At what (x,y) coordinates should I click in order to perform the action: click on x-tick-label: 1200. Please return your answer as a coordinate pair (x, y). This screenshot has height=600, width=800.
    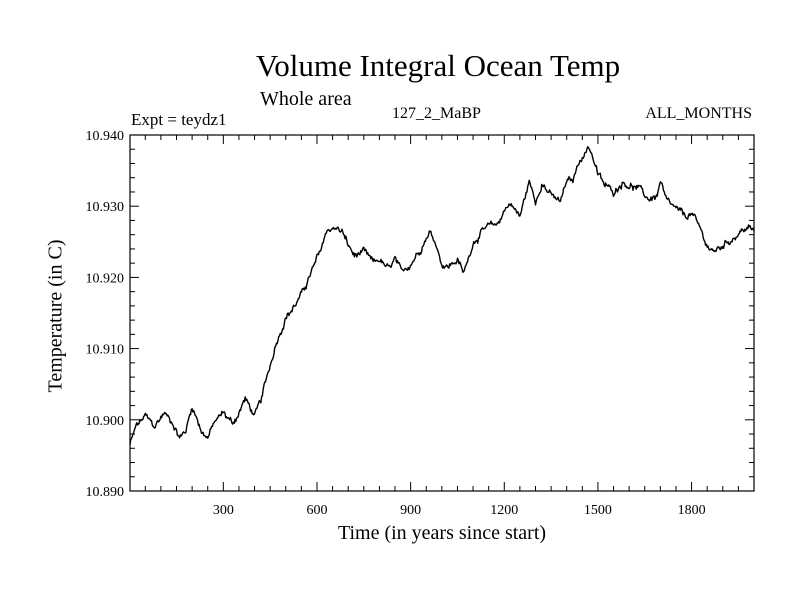
    Looking at the image, I should click on (504, 510).